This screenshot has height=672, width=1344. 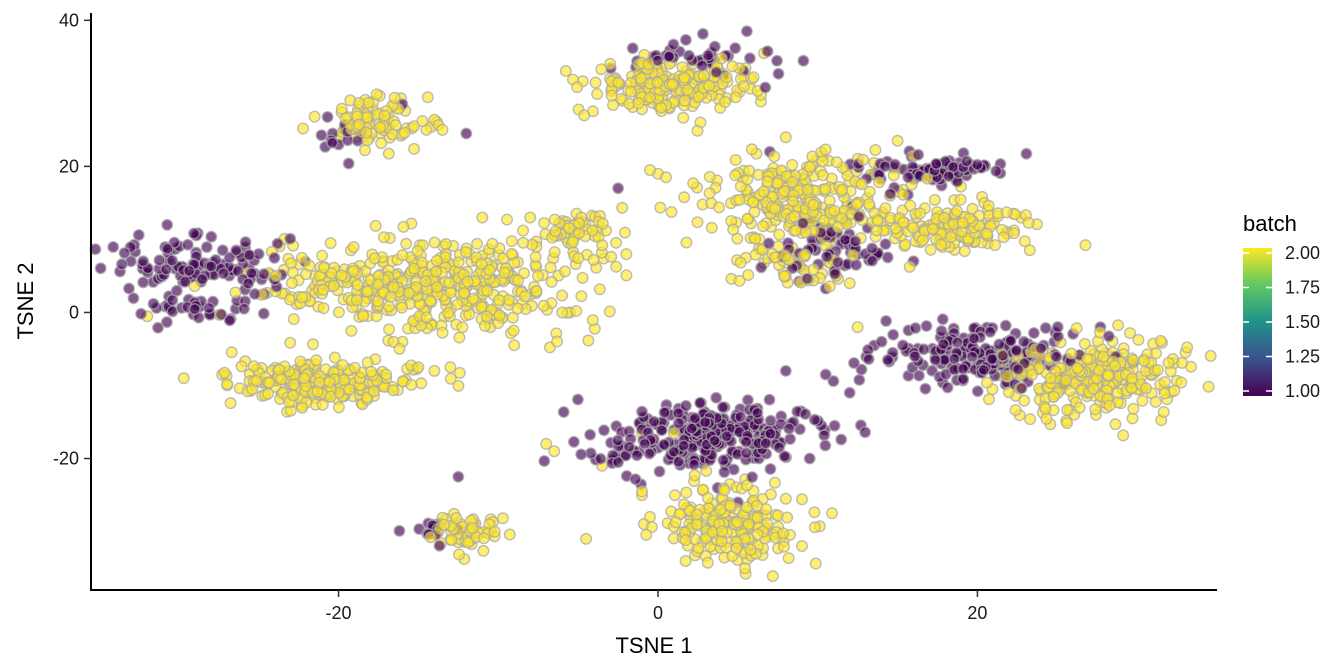 What do you see at coordinates (1302, 322) in the screenshot?
I see `colorbar-tick-label: 1.50` at bounding box center [1302, 322].